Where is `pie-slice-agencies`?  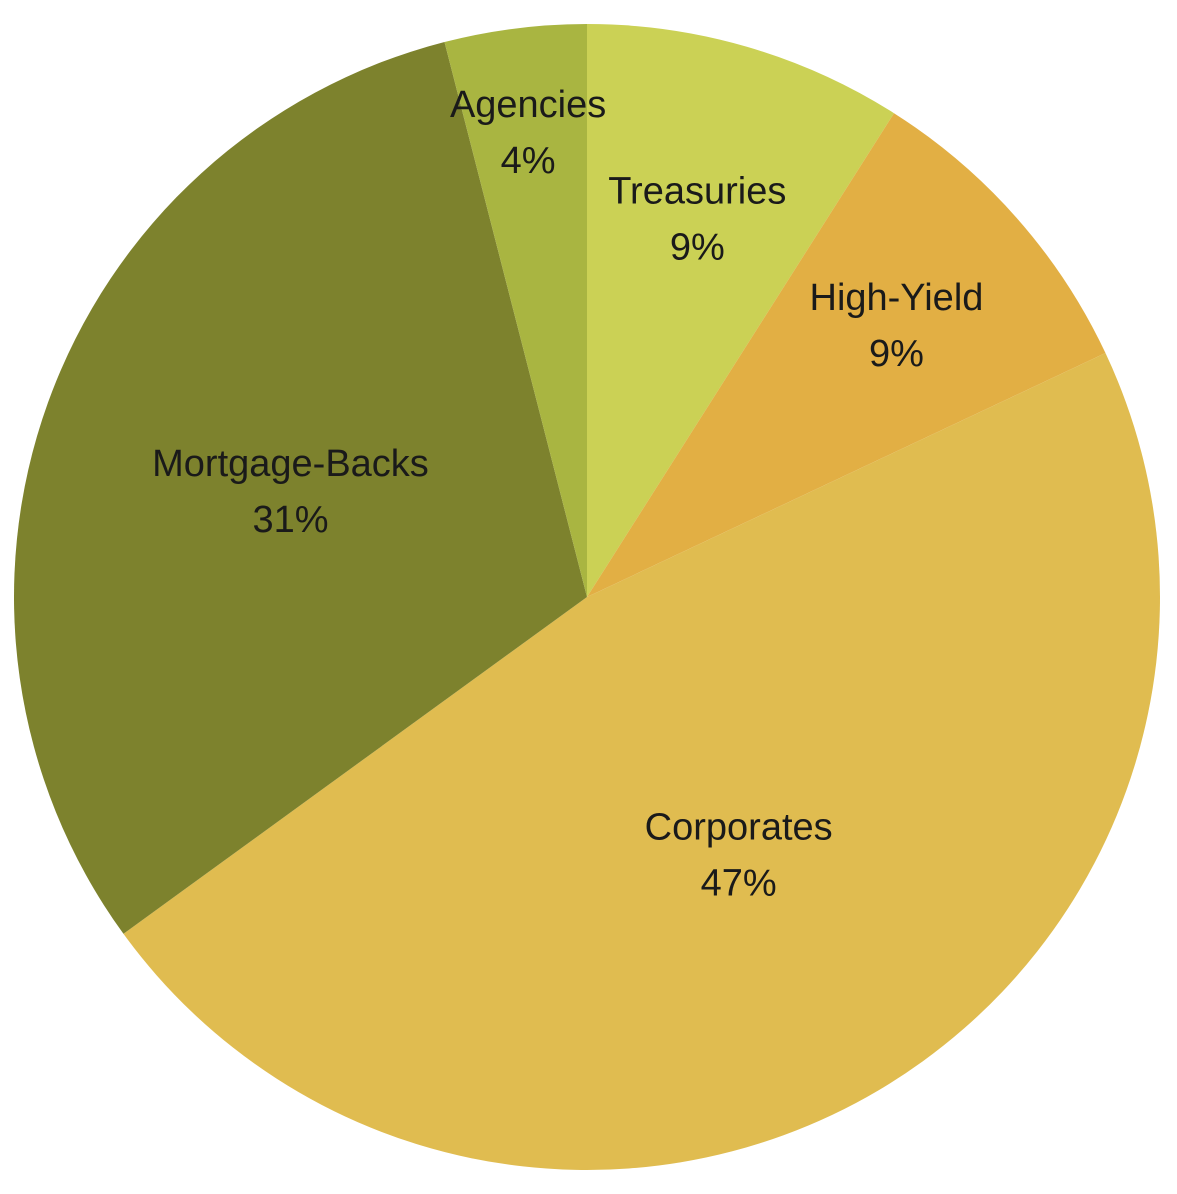 pie-slice-agencies is located at coordinates (515, 310).